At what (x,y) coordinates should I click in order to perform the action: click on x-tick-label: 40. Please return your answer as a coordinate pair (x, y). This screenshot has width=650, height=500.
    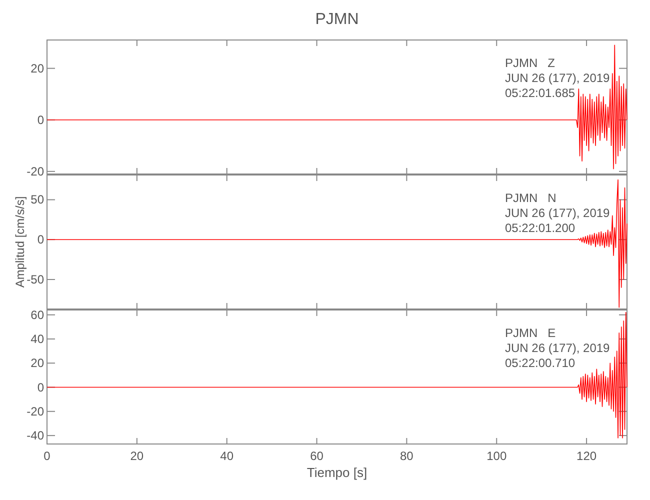
    Looking at the image, I should click on (227, 456).